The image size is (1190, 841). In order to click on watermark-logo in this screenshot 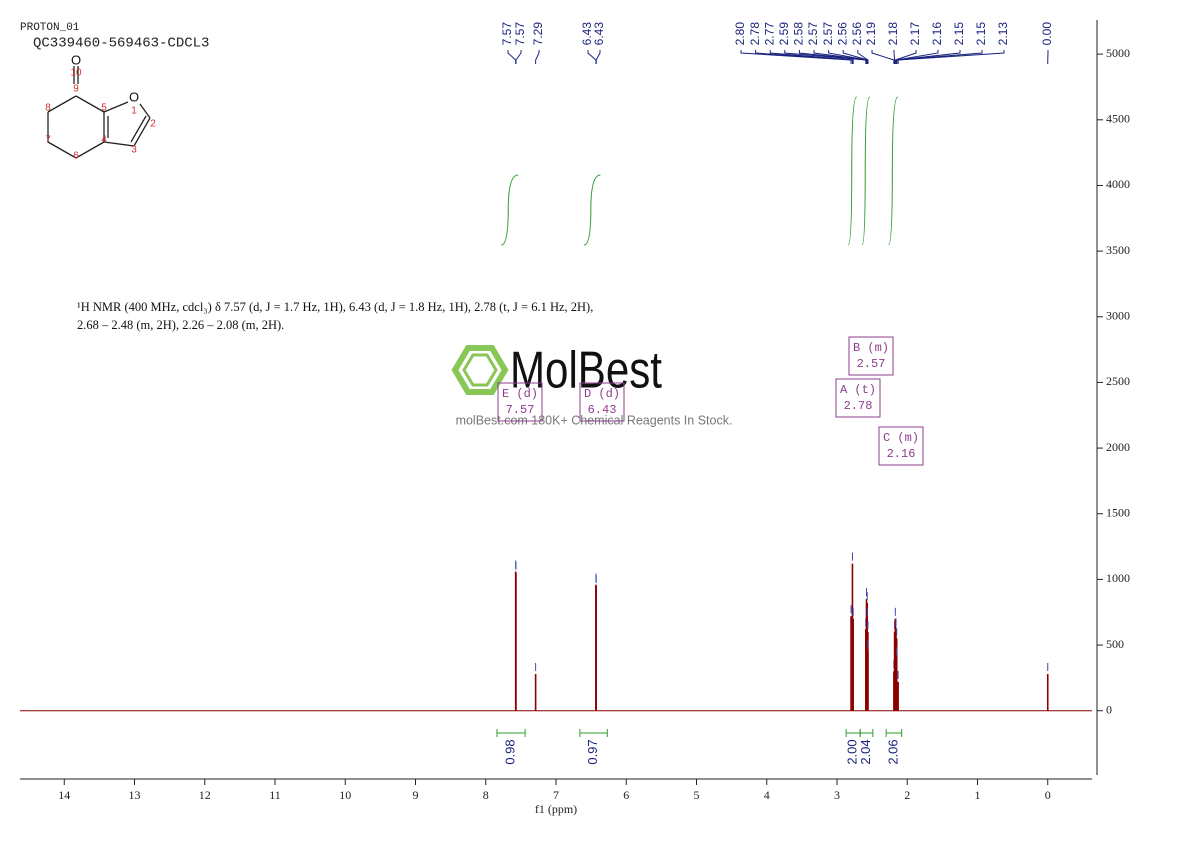, I will do `click(480, 370)`.